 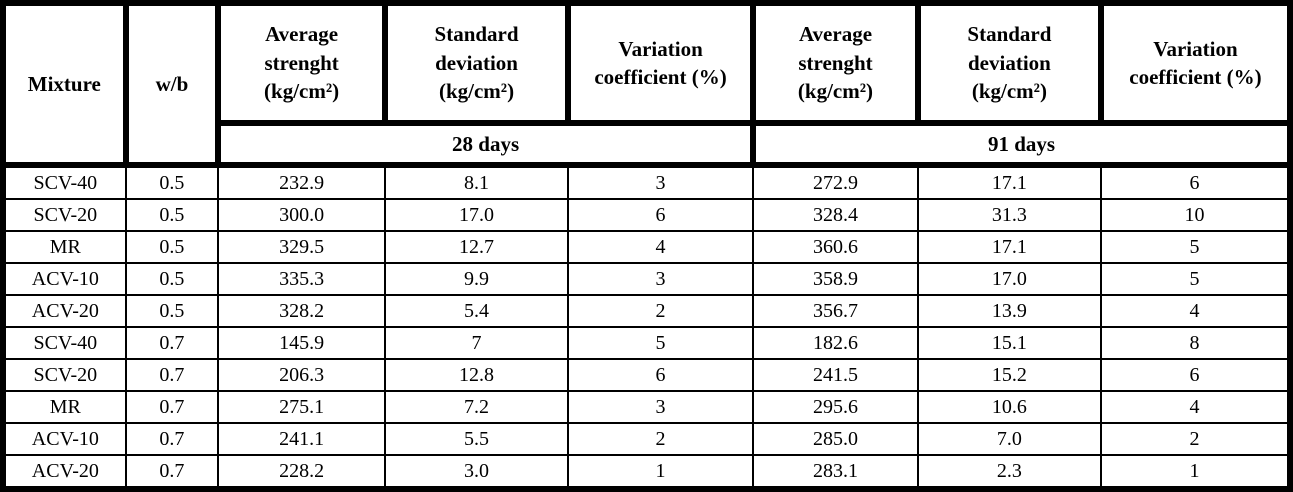 I want to click on cell-avg-strength-28d: 206.3, so click(x=302, y=375).